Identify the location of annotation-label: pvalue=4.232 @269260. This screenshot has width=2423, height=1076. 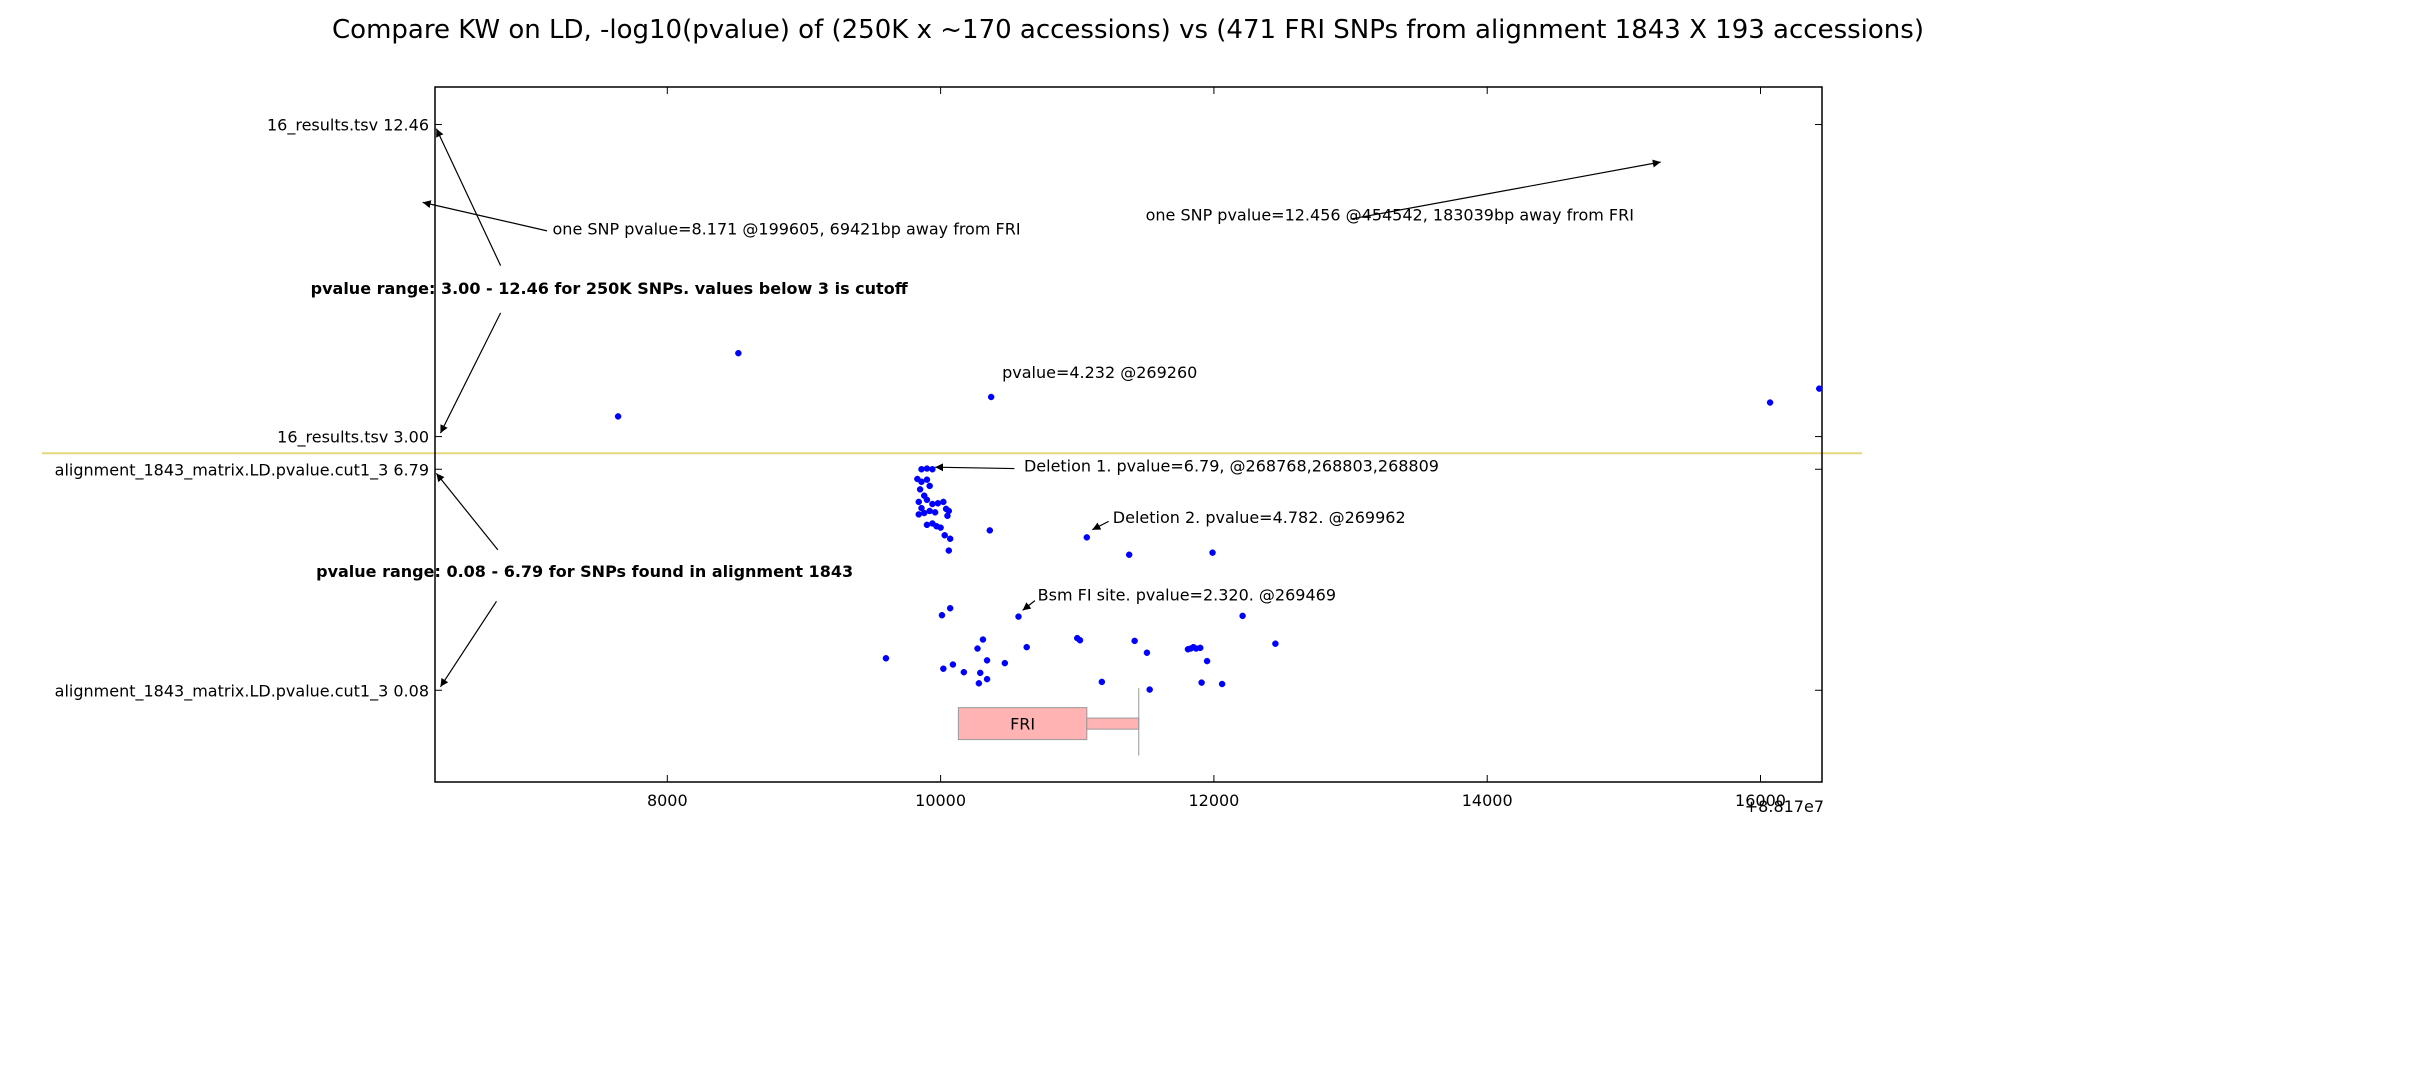
(1099, 372).